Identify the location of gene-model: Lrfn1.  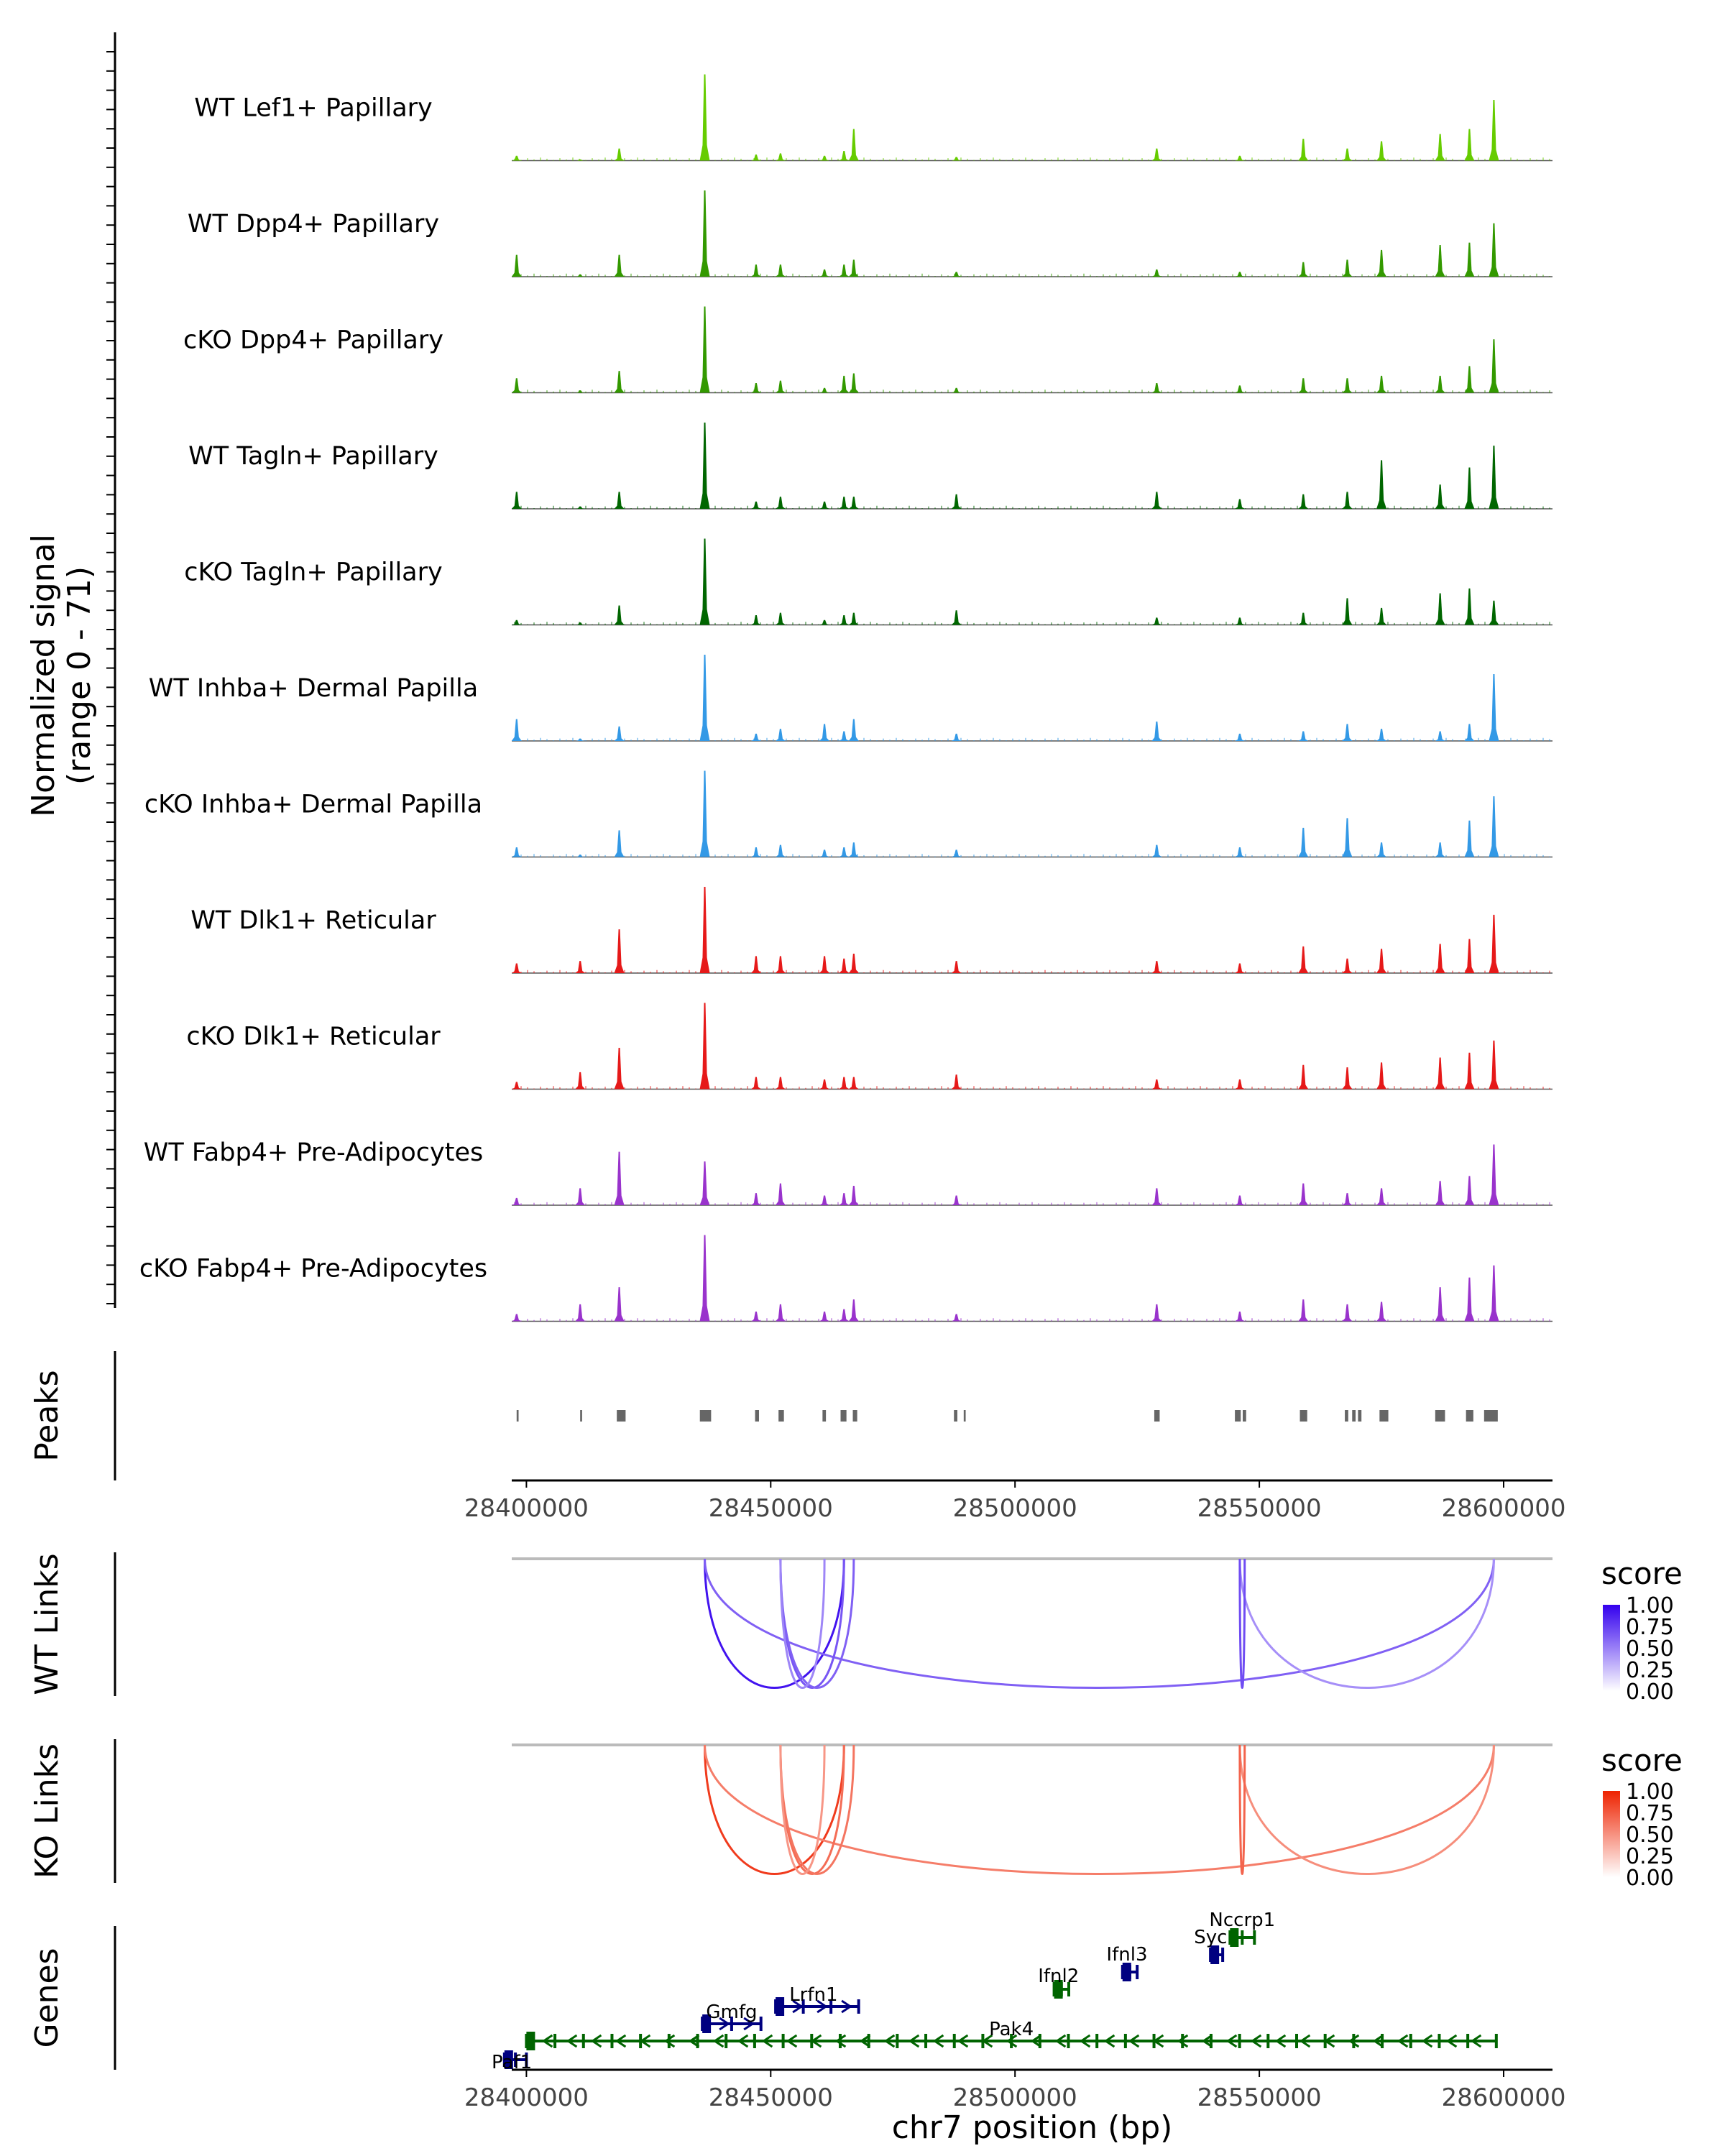
(817, 2000).